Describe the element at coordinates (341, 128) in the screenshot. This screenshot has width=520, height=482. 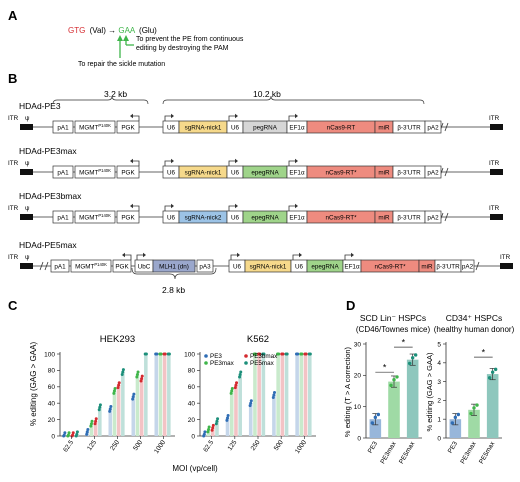
I see `ncas9-rt-label: nCas9-RT` at that location.